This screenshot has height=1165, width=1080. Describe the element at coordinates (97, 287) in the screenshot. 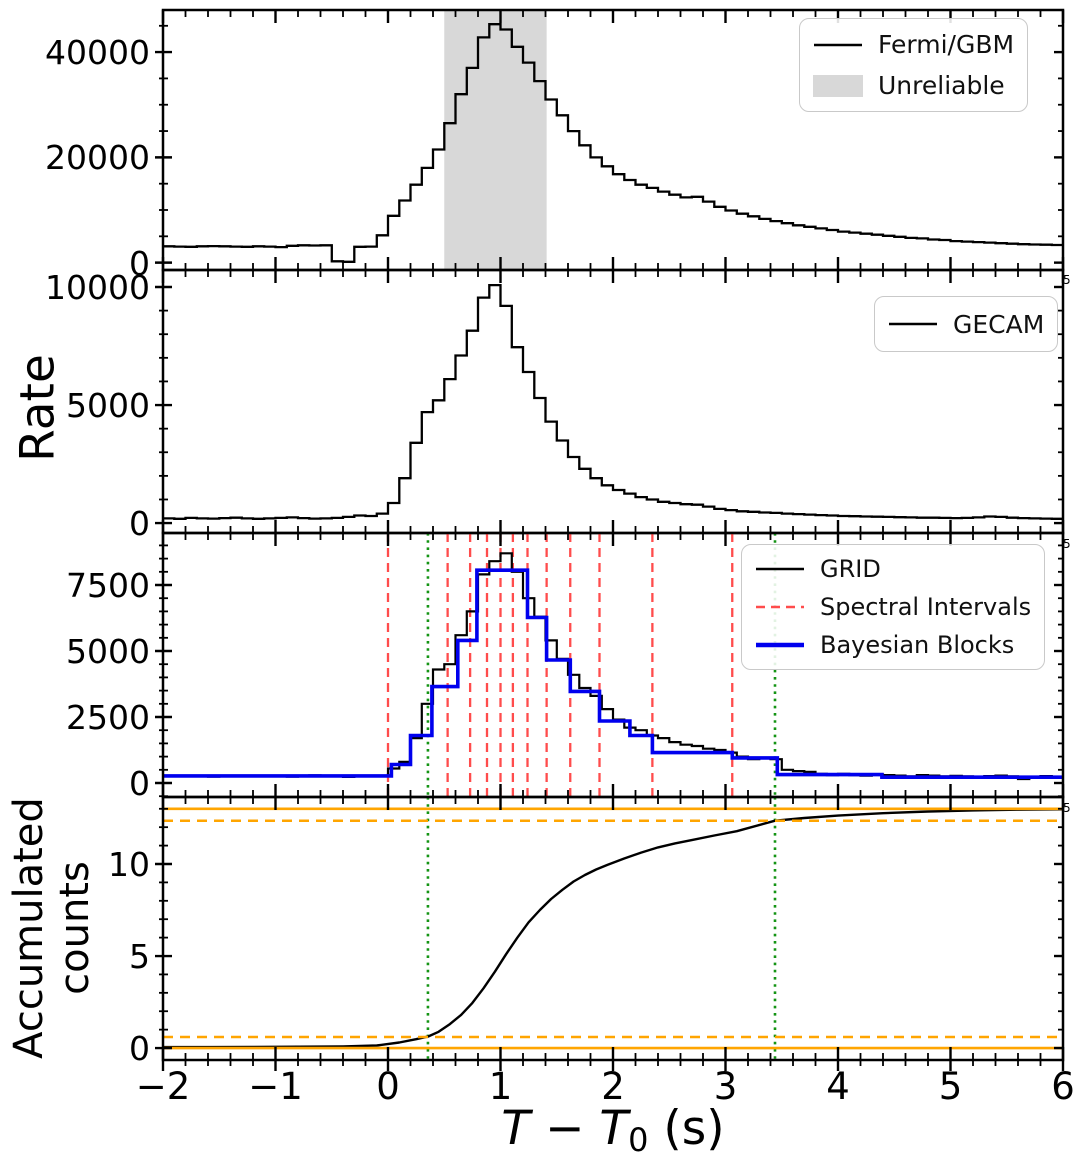

I see `y-tick-label: 10000` at that location.